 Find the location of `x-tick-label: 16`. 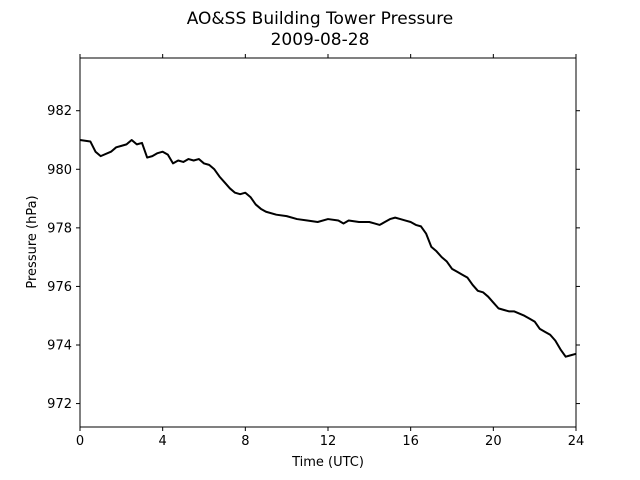

x-tick-label: 16 is located at coordinates (410, 441).